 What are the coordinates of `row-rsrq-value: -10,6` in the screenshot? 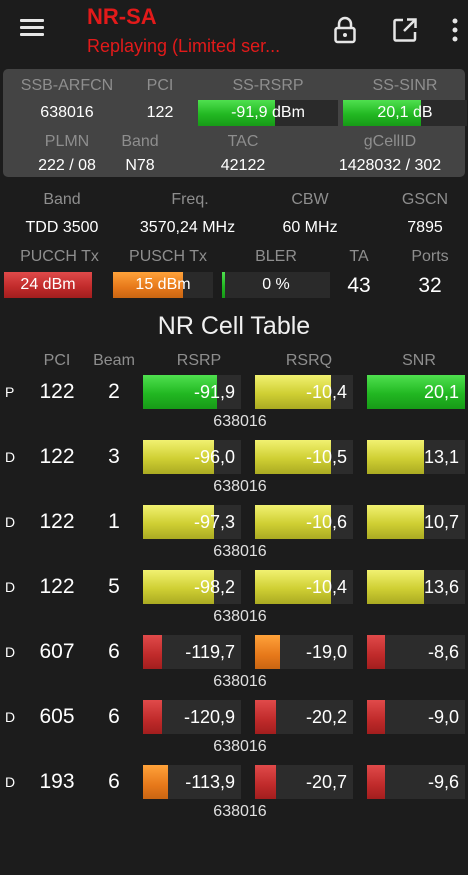 It's located at (326, 522).